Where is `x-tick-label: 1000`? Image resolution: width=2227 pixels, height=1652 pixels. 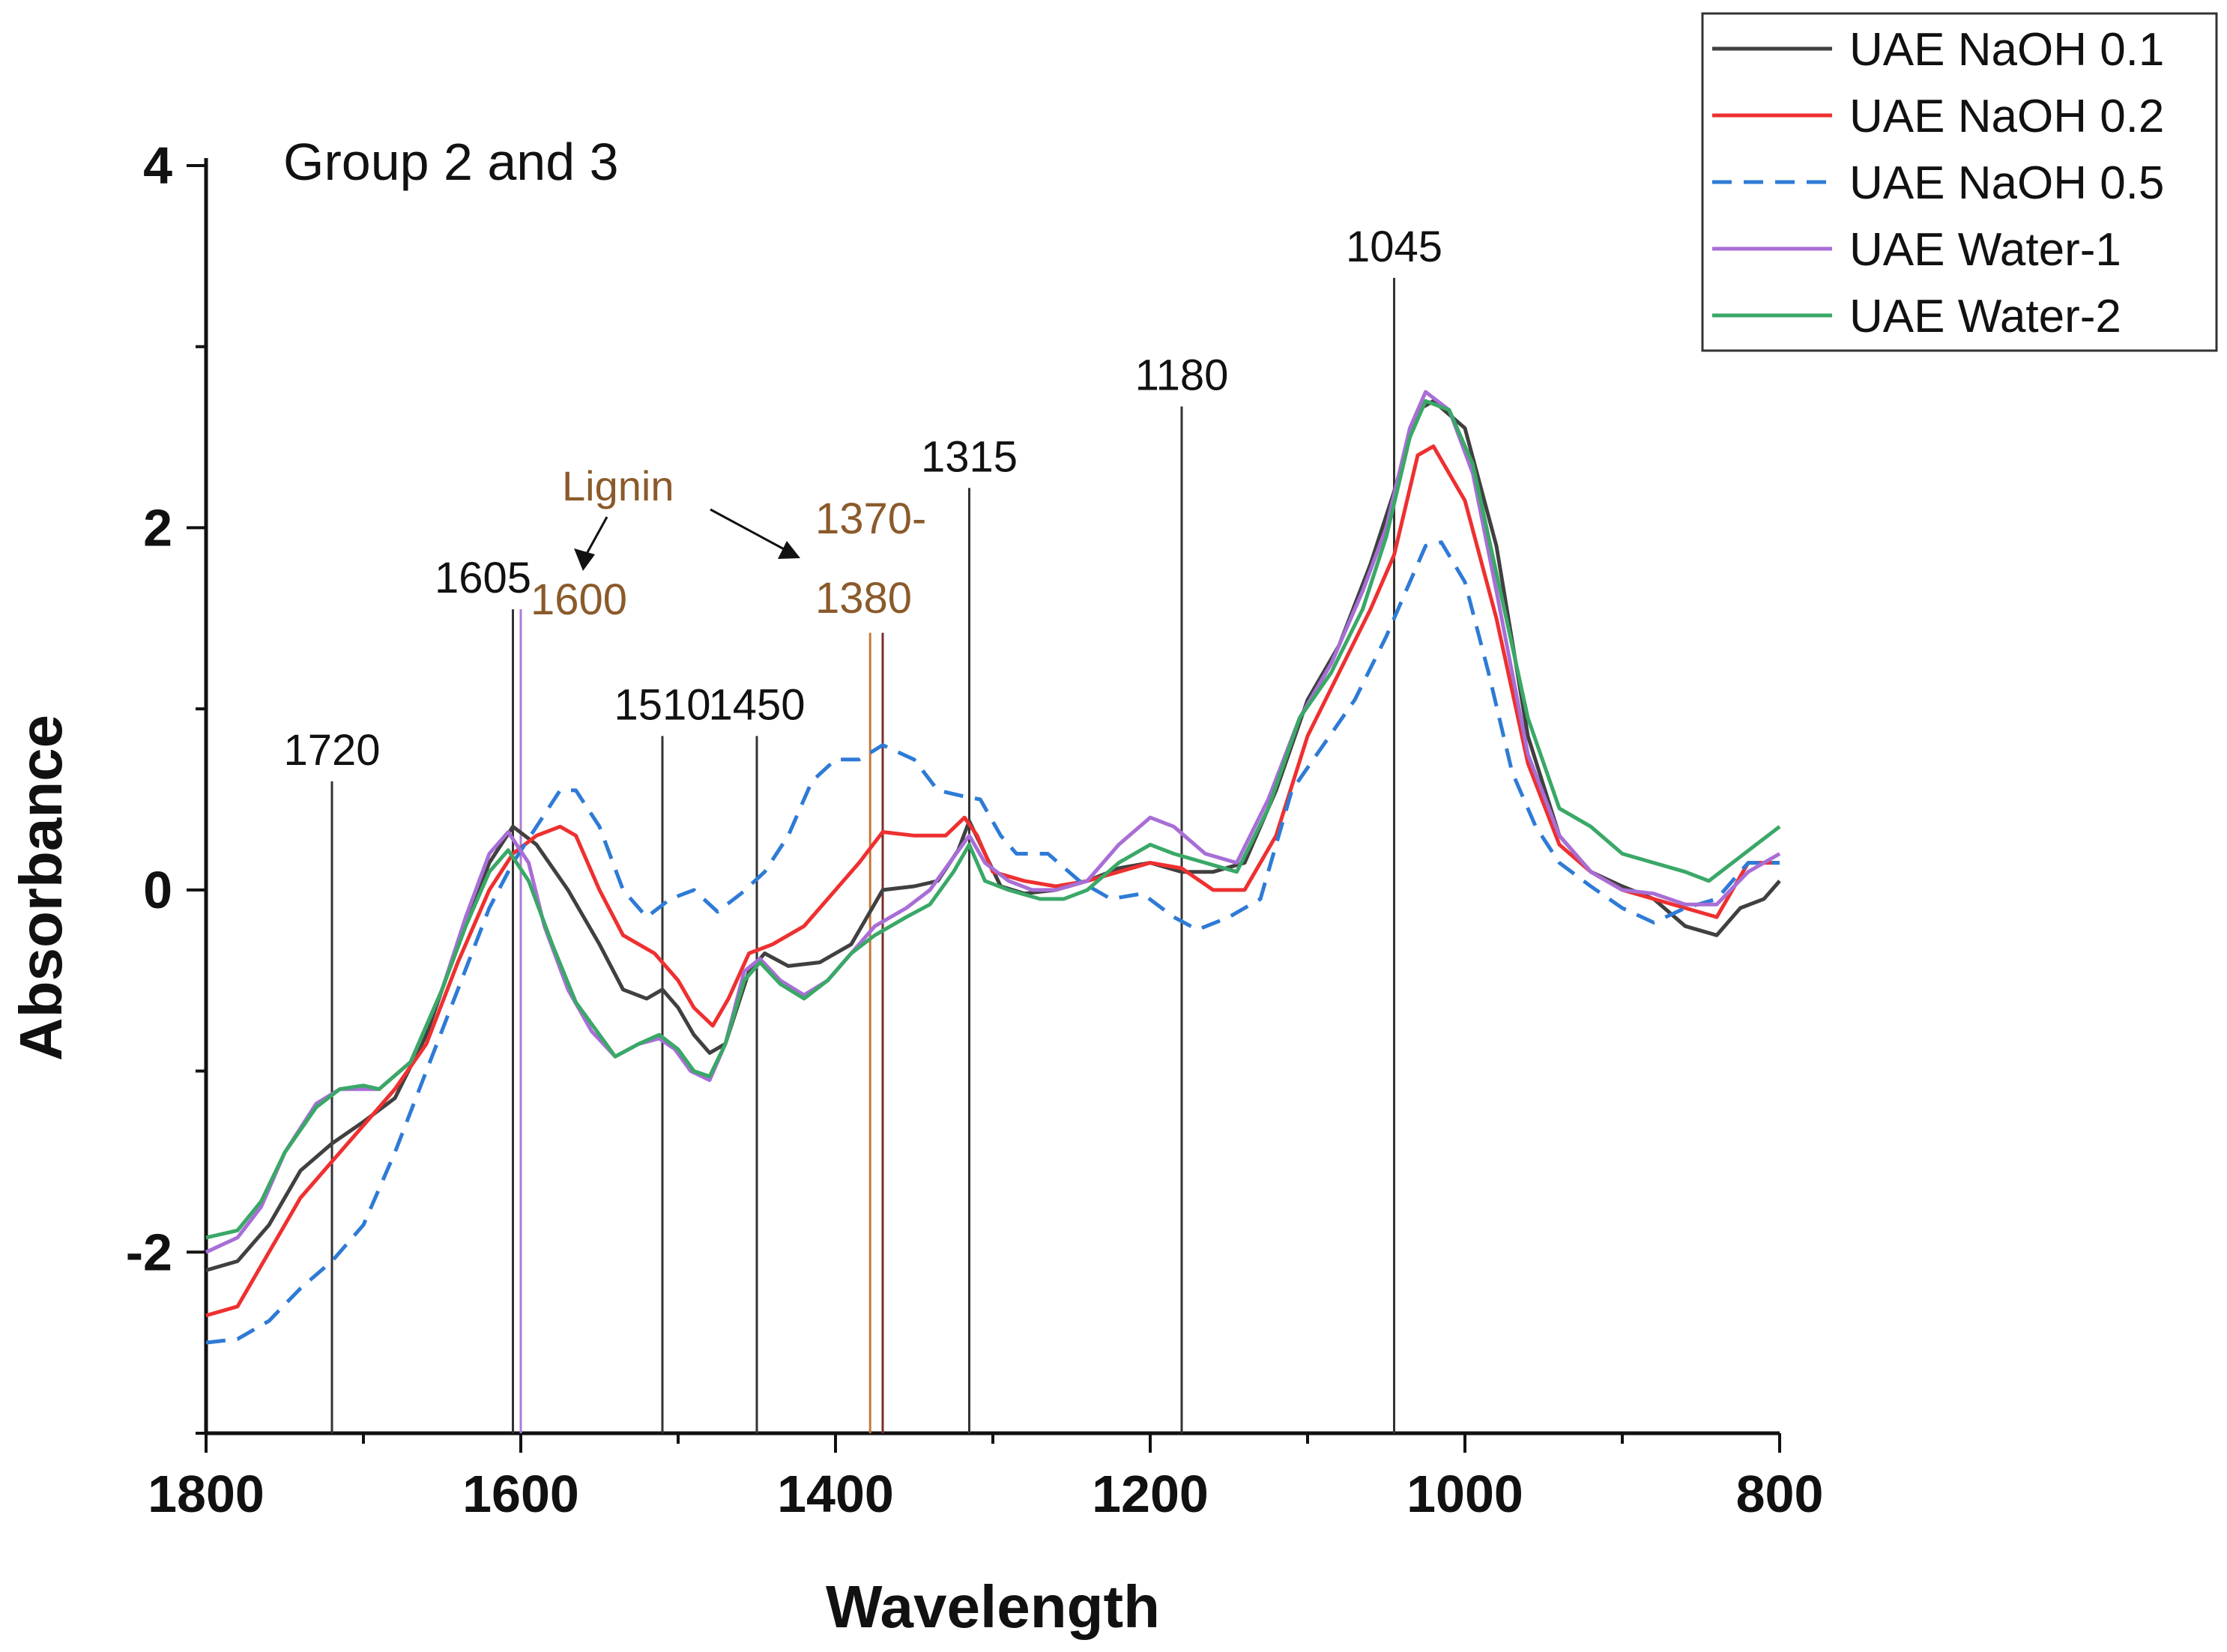
x-tick-label: 1000 is located at coordinates (1465, 1494).